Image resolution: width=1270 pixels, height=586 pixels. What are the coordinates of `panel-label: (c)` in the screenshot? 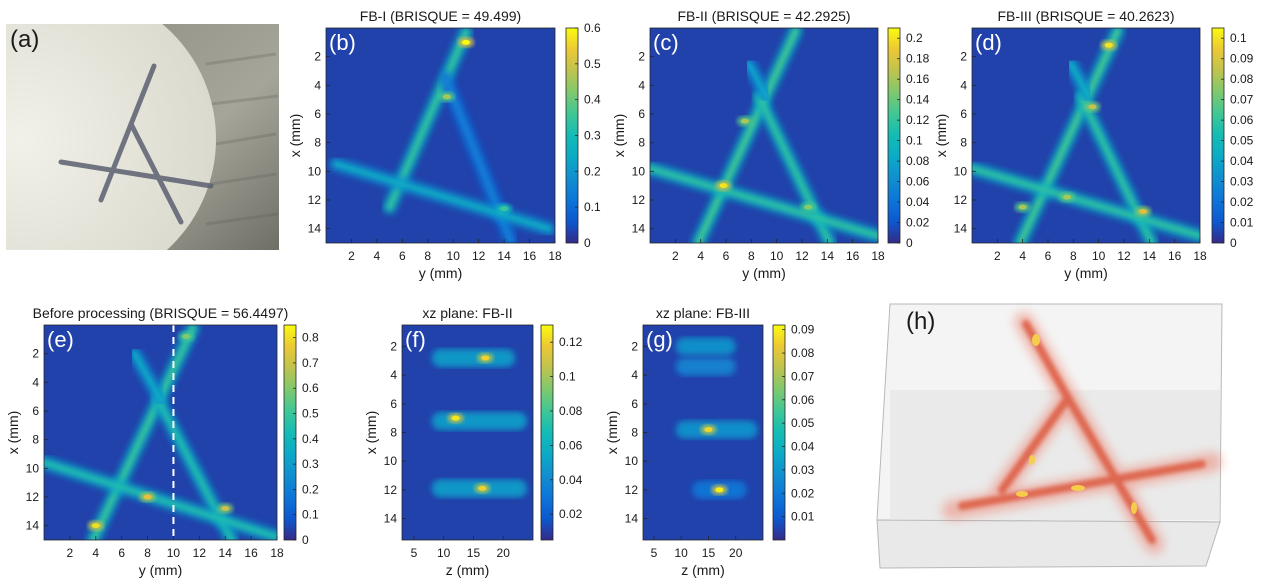 It's located at (666, 42).